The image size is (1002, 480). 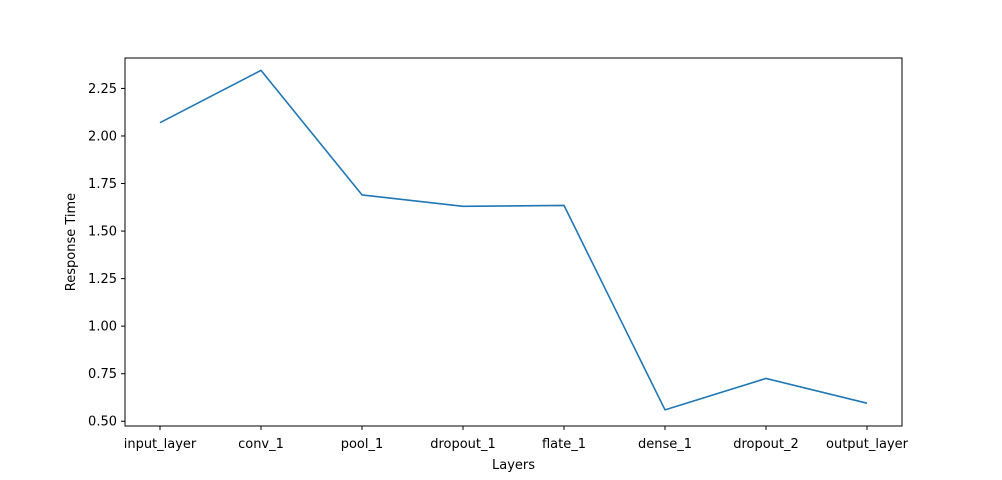 I want to click on y-tick-label: 1.00, so click(x=102, y=327).